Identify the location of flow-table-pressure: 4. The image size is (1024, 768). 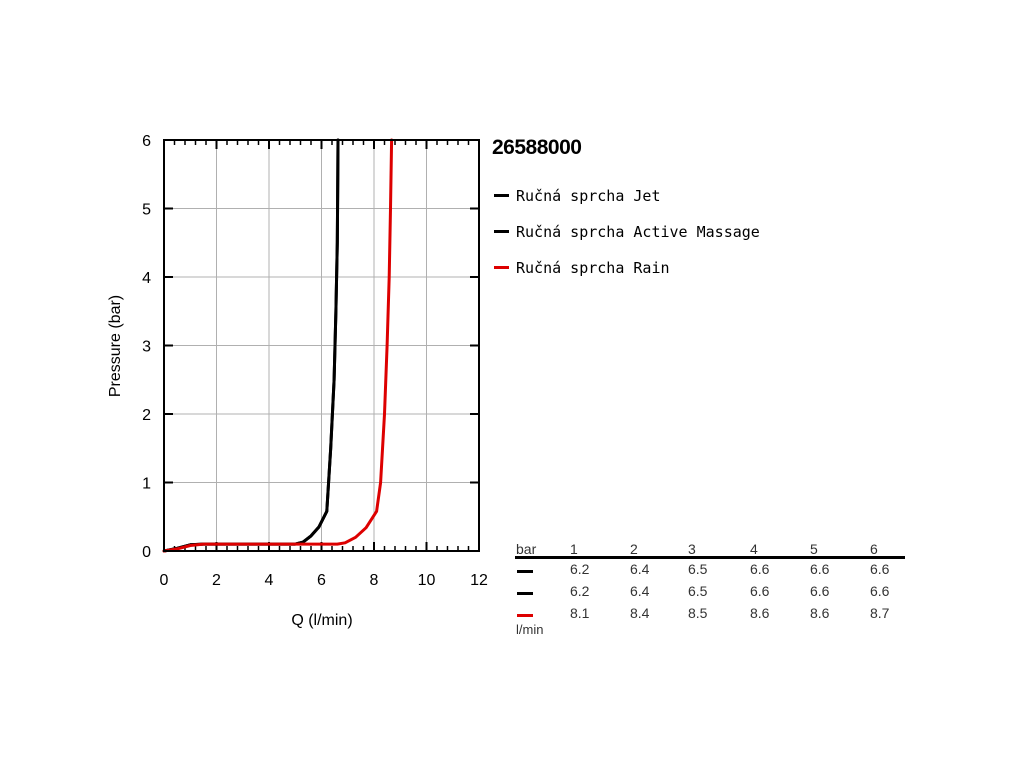
(754, 549).